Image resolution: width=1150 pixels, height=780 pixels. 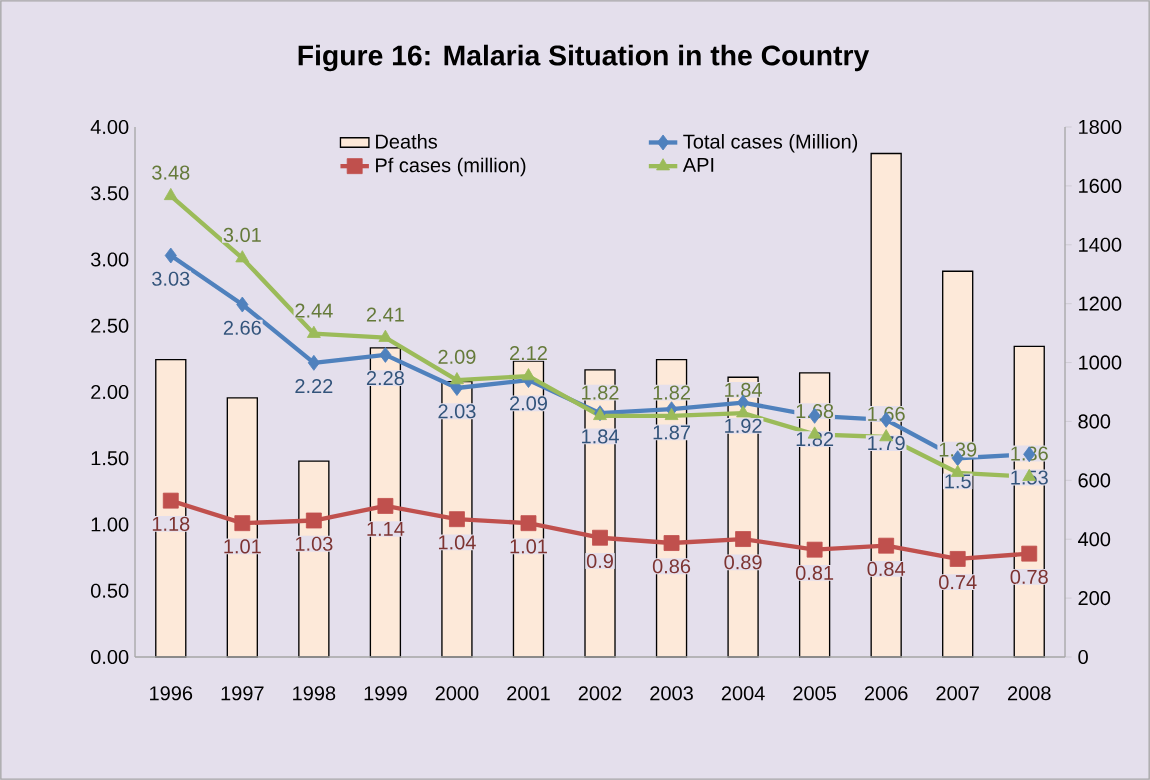 What do you see at coordinates (957, 693) in the screenshot?
I see `x-tick-label: 2007` at bounding box center [957, 693].